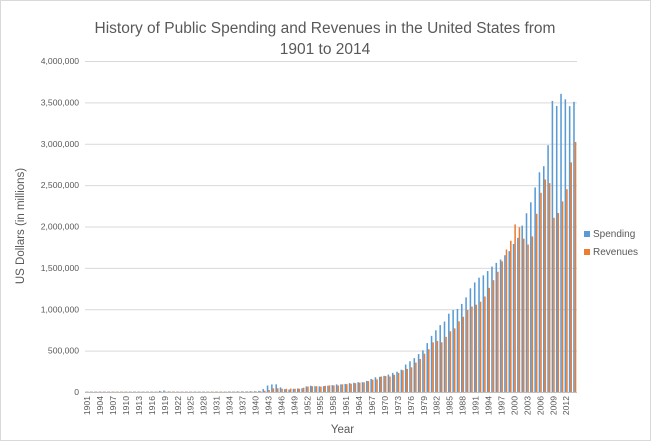 The image size is (653, 443). Describe the element at coordinates (567, 290) in the screenshot. I see `bar-revenues-2012` at that location.